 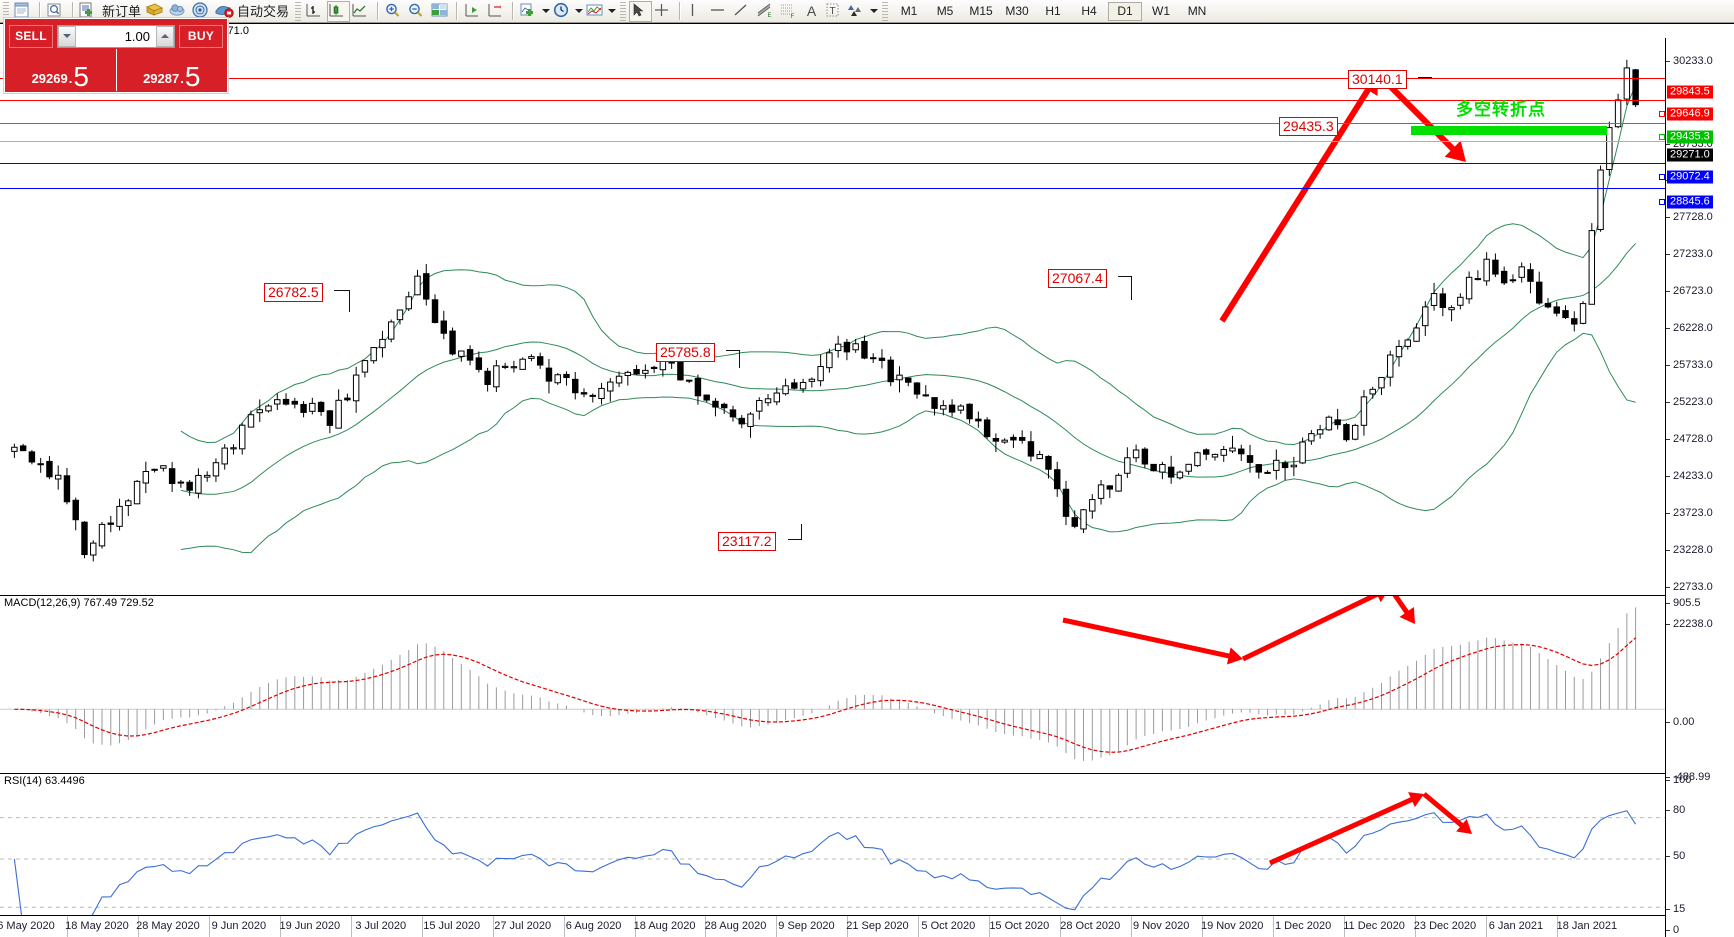 What do you see at coordinates (685, 352) in the screenshot?
I see `price-annotation-25785: 25785.8` at bounding box center [685, 352].